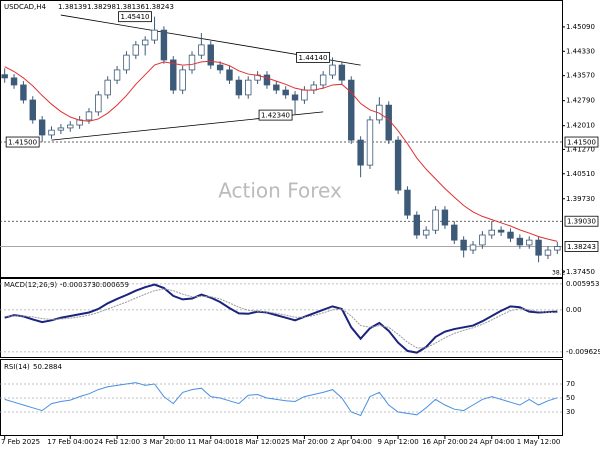 This screenshot has height=450, width=600. I want to click on x-tick-label: 3 Mar 20:00, so click(164, 442).